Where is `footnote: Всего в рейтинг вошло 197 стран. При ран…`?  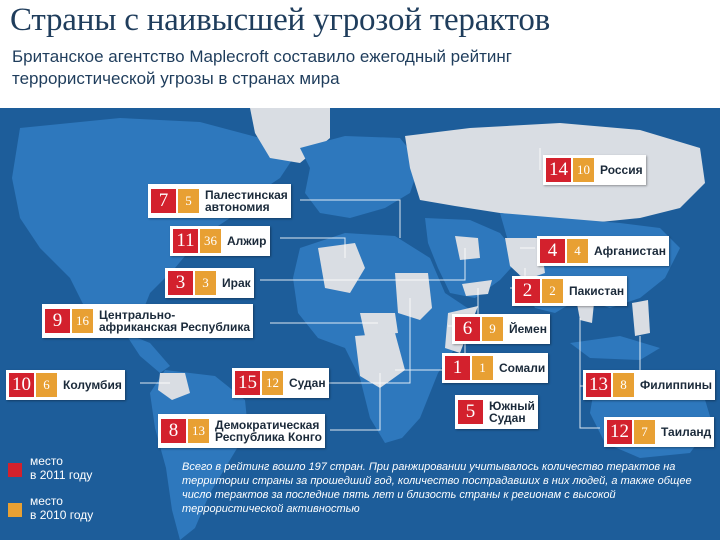
footnote: Всего в рейтинг вошло 197 стран. При ран… is located at coordinates (437, 488).